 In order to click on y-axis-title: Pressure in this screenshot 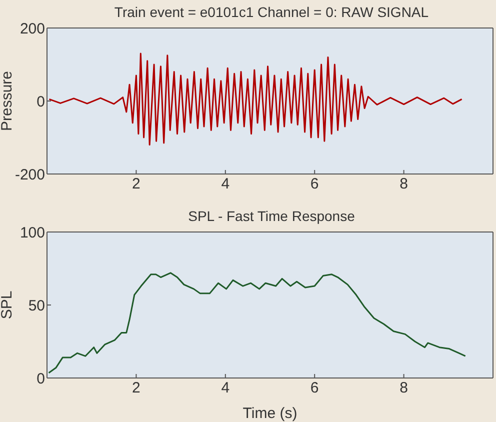, I will do `click(8, 101)`.